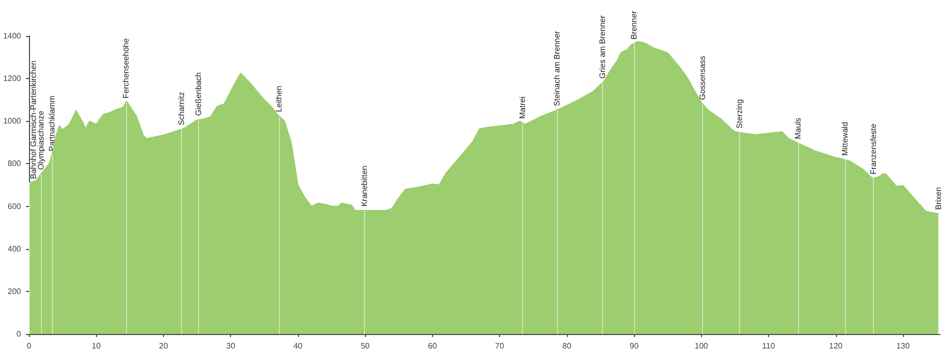 The width and height of the screenshot is (950, 350). Describe the element at coordinates (557, 68) in the screenshot. I see `ref-line-label: Steinach am Brenner` at that location.